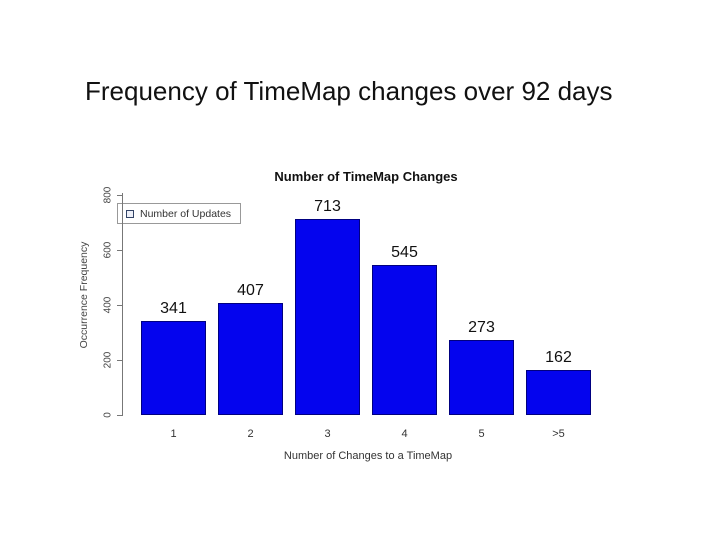 The height and width of the screenshot is (540, 720). I want to click on legend-square-marker-icon, so click(130, 213).